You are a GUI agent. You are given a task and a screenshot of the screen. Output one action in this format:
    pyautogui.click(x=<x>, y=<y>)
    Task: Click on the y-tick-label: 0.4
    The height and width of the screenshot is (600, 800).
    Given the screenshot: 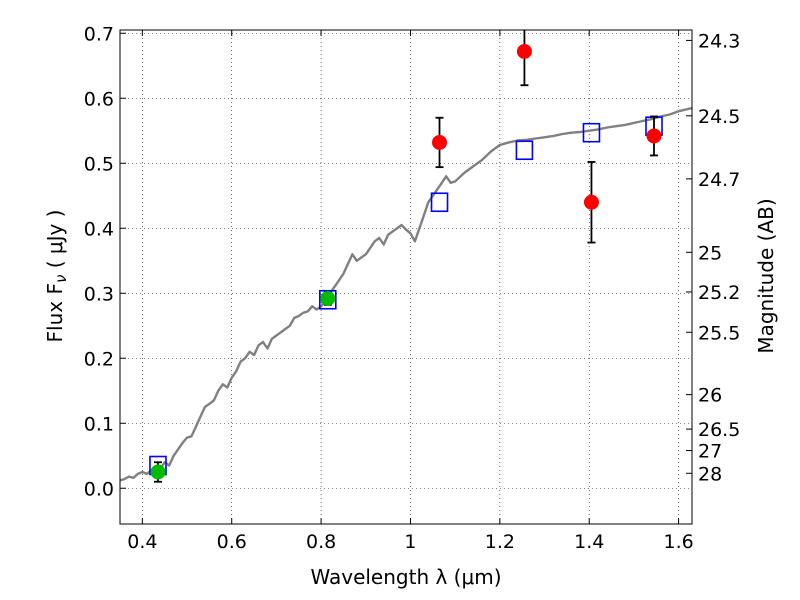 What is the action you would take?
    pyautogui.click(x=99, y=229)
    